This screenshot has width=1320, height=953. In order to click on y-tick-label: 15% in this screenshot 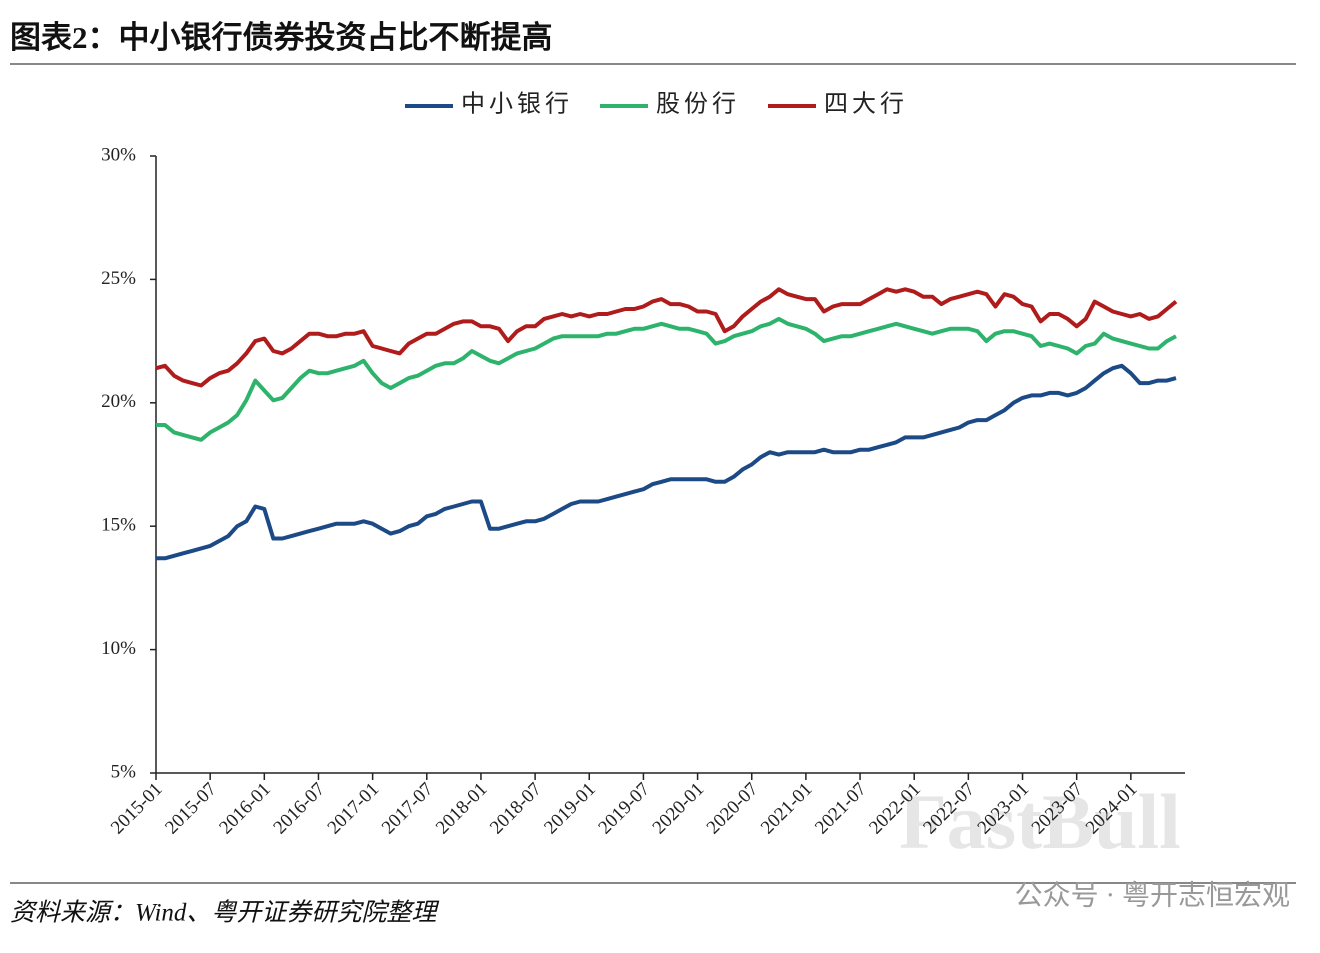, I will do `click(118, 525)`.